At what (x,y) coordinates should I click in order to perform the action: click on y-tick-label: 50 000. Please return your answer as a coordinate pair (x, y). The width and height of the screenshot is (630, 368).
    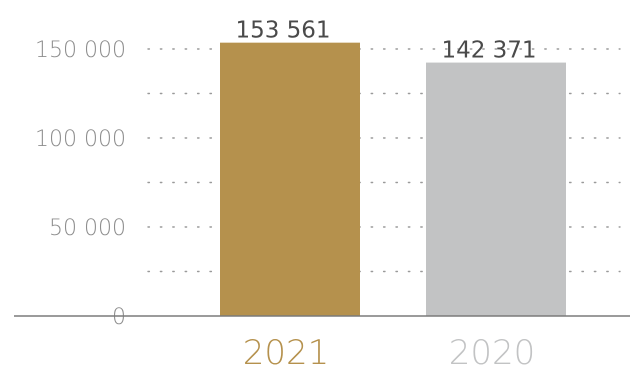
    Looking at the image, I should click on (87, 228).